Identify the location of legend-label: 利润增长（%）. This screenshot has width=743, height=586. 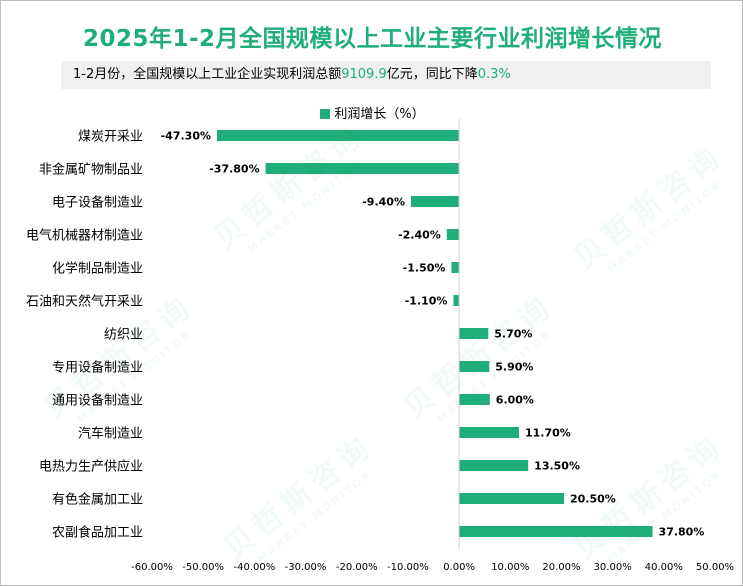
(379, 114).